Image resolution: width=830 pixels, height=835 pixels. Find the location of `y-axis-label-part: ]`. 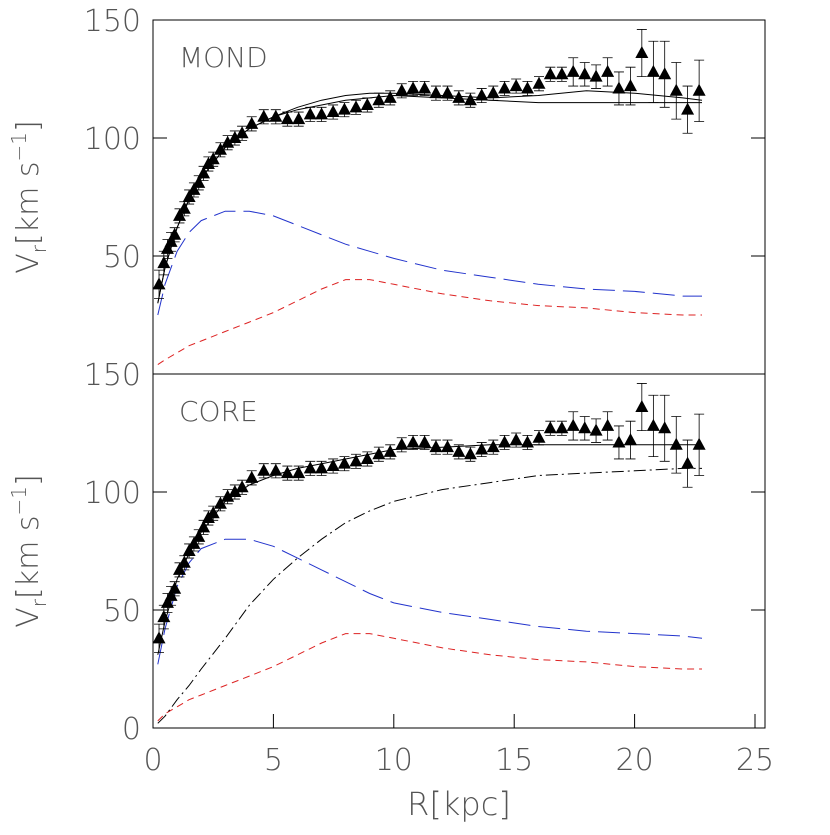

y-axis-label-part: ] is located at coordinates (28, 126).